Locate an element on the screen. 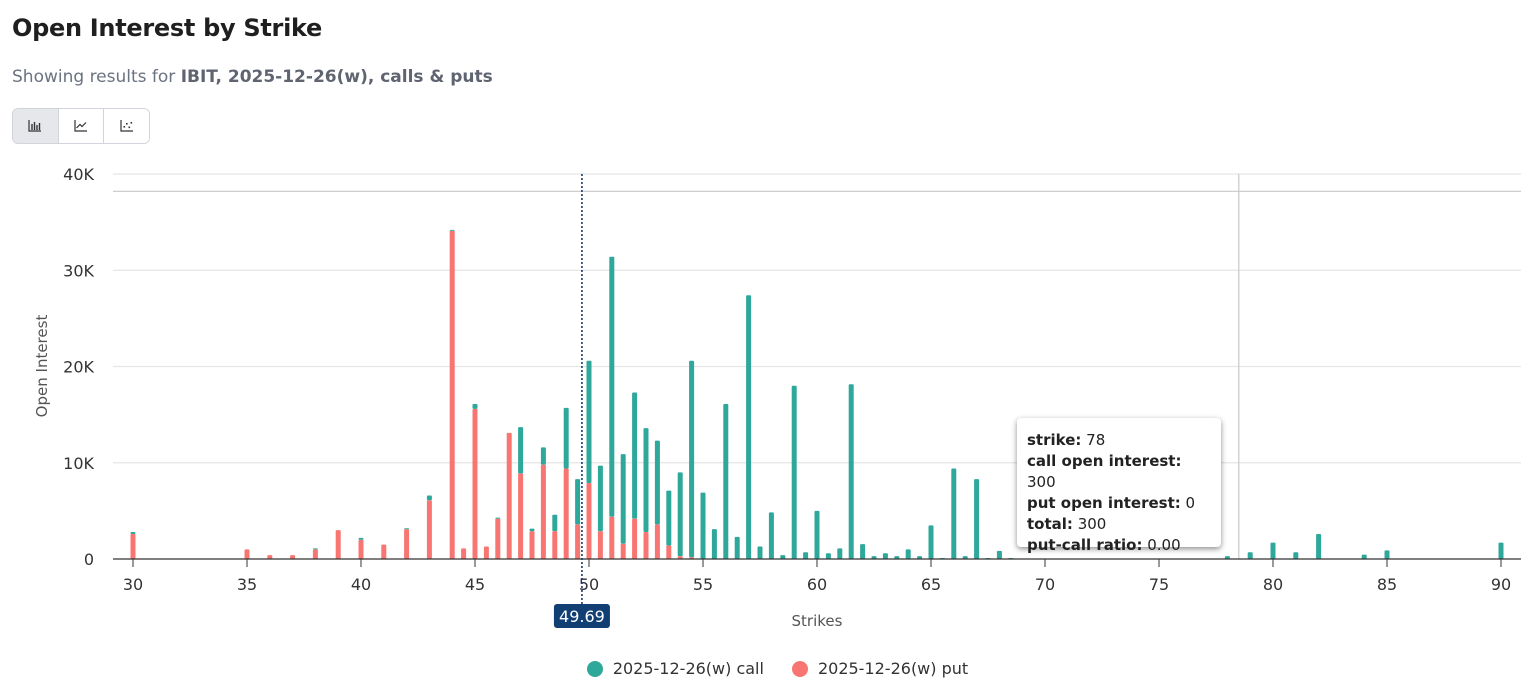 The height and width of the screenshot is (684, 1539). scatter-chart-button is located at coordinates (126, 126).